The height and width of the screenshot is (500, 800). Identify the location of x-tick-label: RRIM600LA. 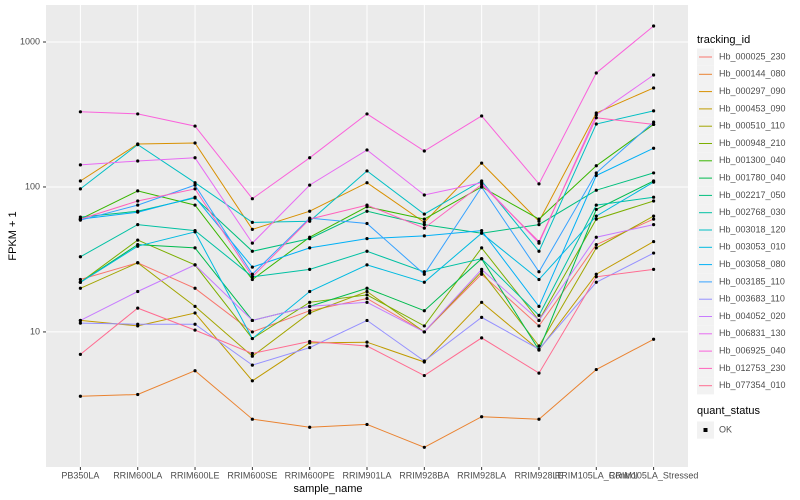
(137, 475).